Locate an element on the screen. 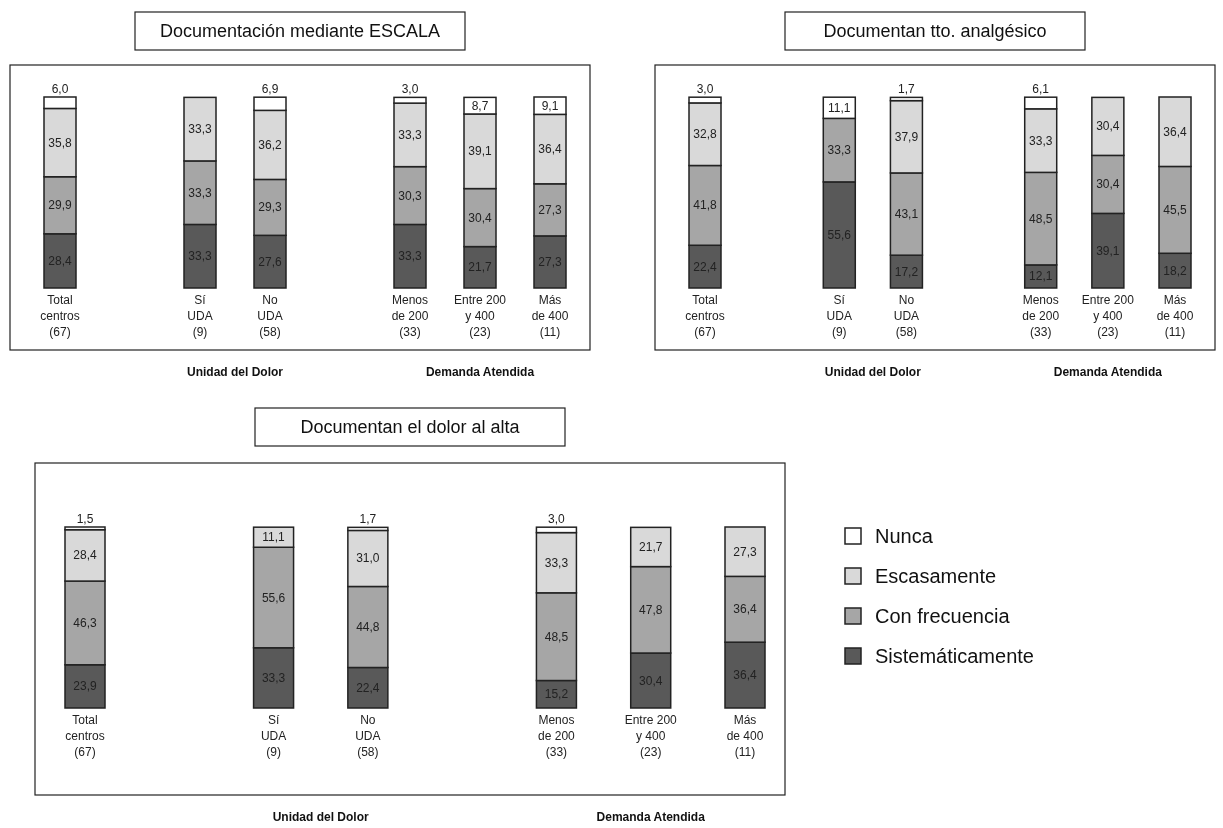 The width and height of the screenshot is (1223, 828). data-label: 18,2 is located at coordinates (1175, 270).